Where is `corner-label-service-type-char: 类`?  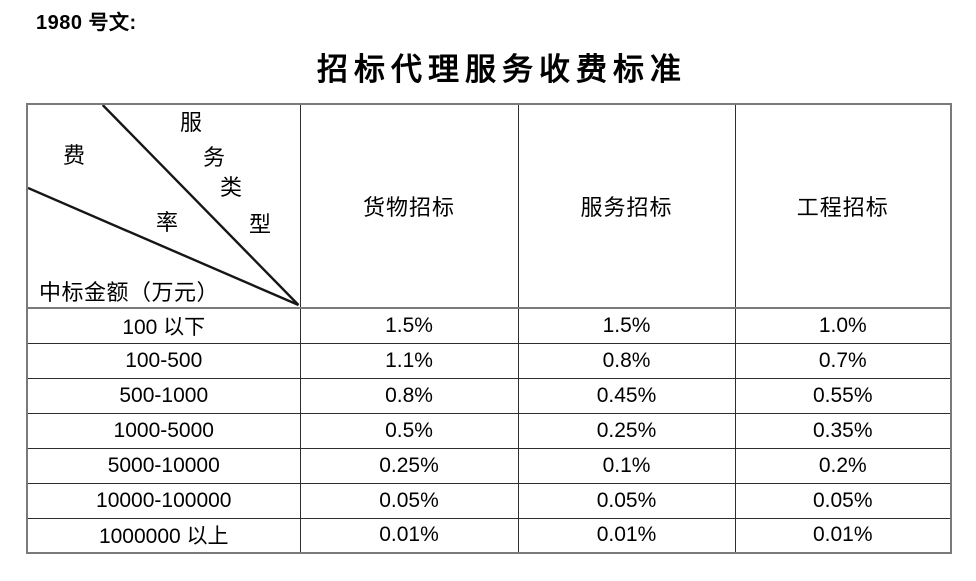 corner-label-service-type-char: 类 is located at coordinates (230, 187).